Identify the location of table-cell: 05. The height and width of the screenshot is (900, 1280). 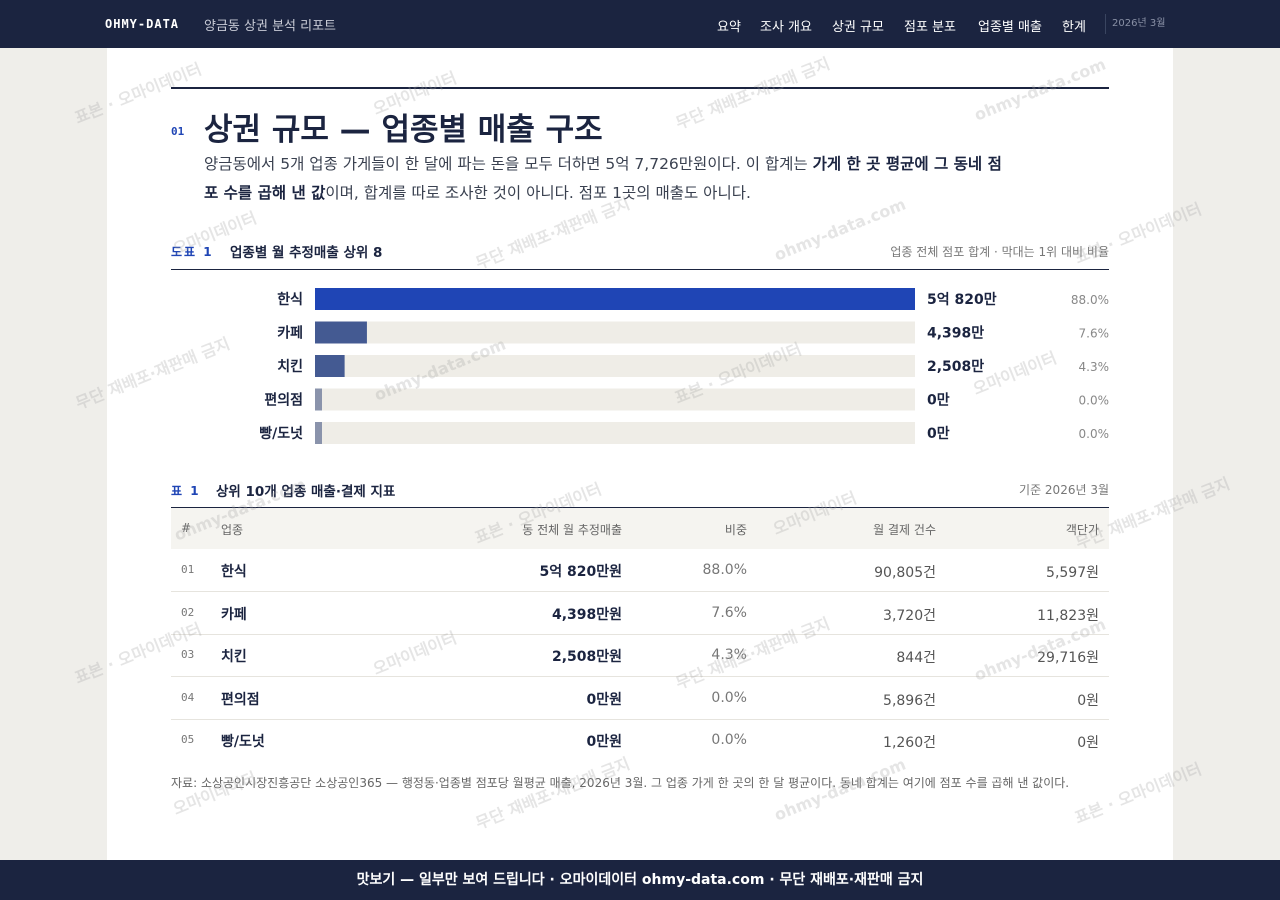
(188, 740).